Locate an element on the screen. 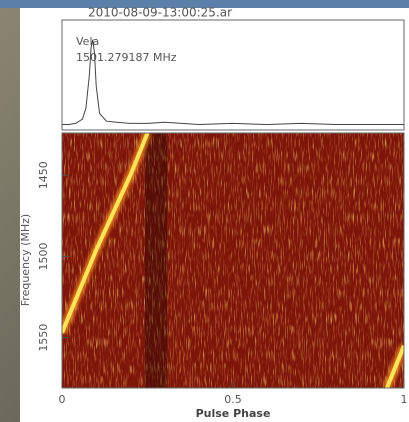  chart-title: 2010-08-09-13:00:25.ar is located at coordinates (160, 13).